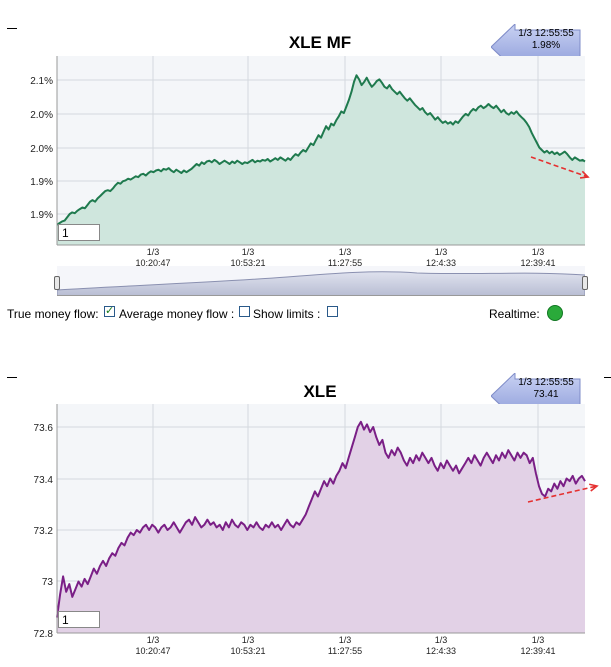  Describe the element at coordinates (320, 42) in the screenshot. I see `chart-title-mf: XLE MF` at that location.